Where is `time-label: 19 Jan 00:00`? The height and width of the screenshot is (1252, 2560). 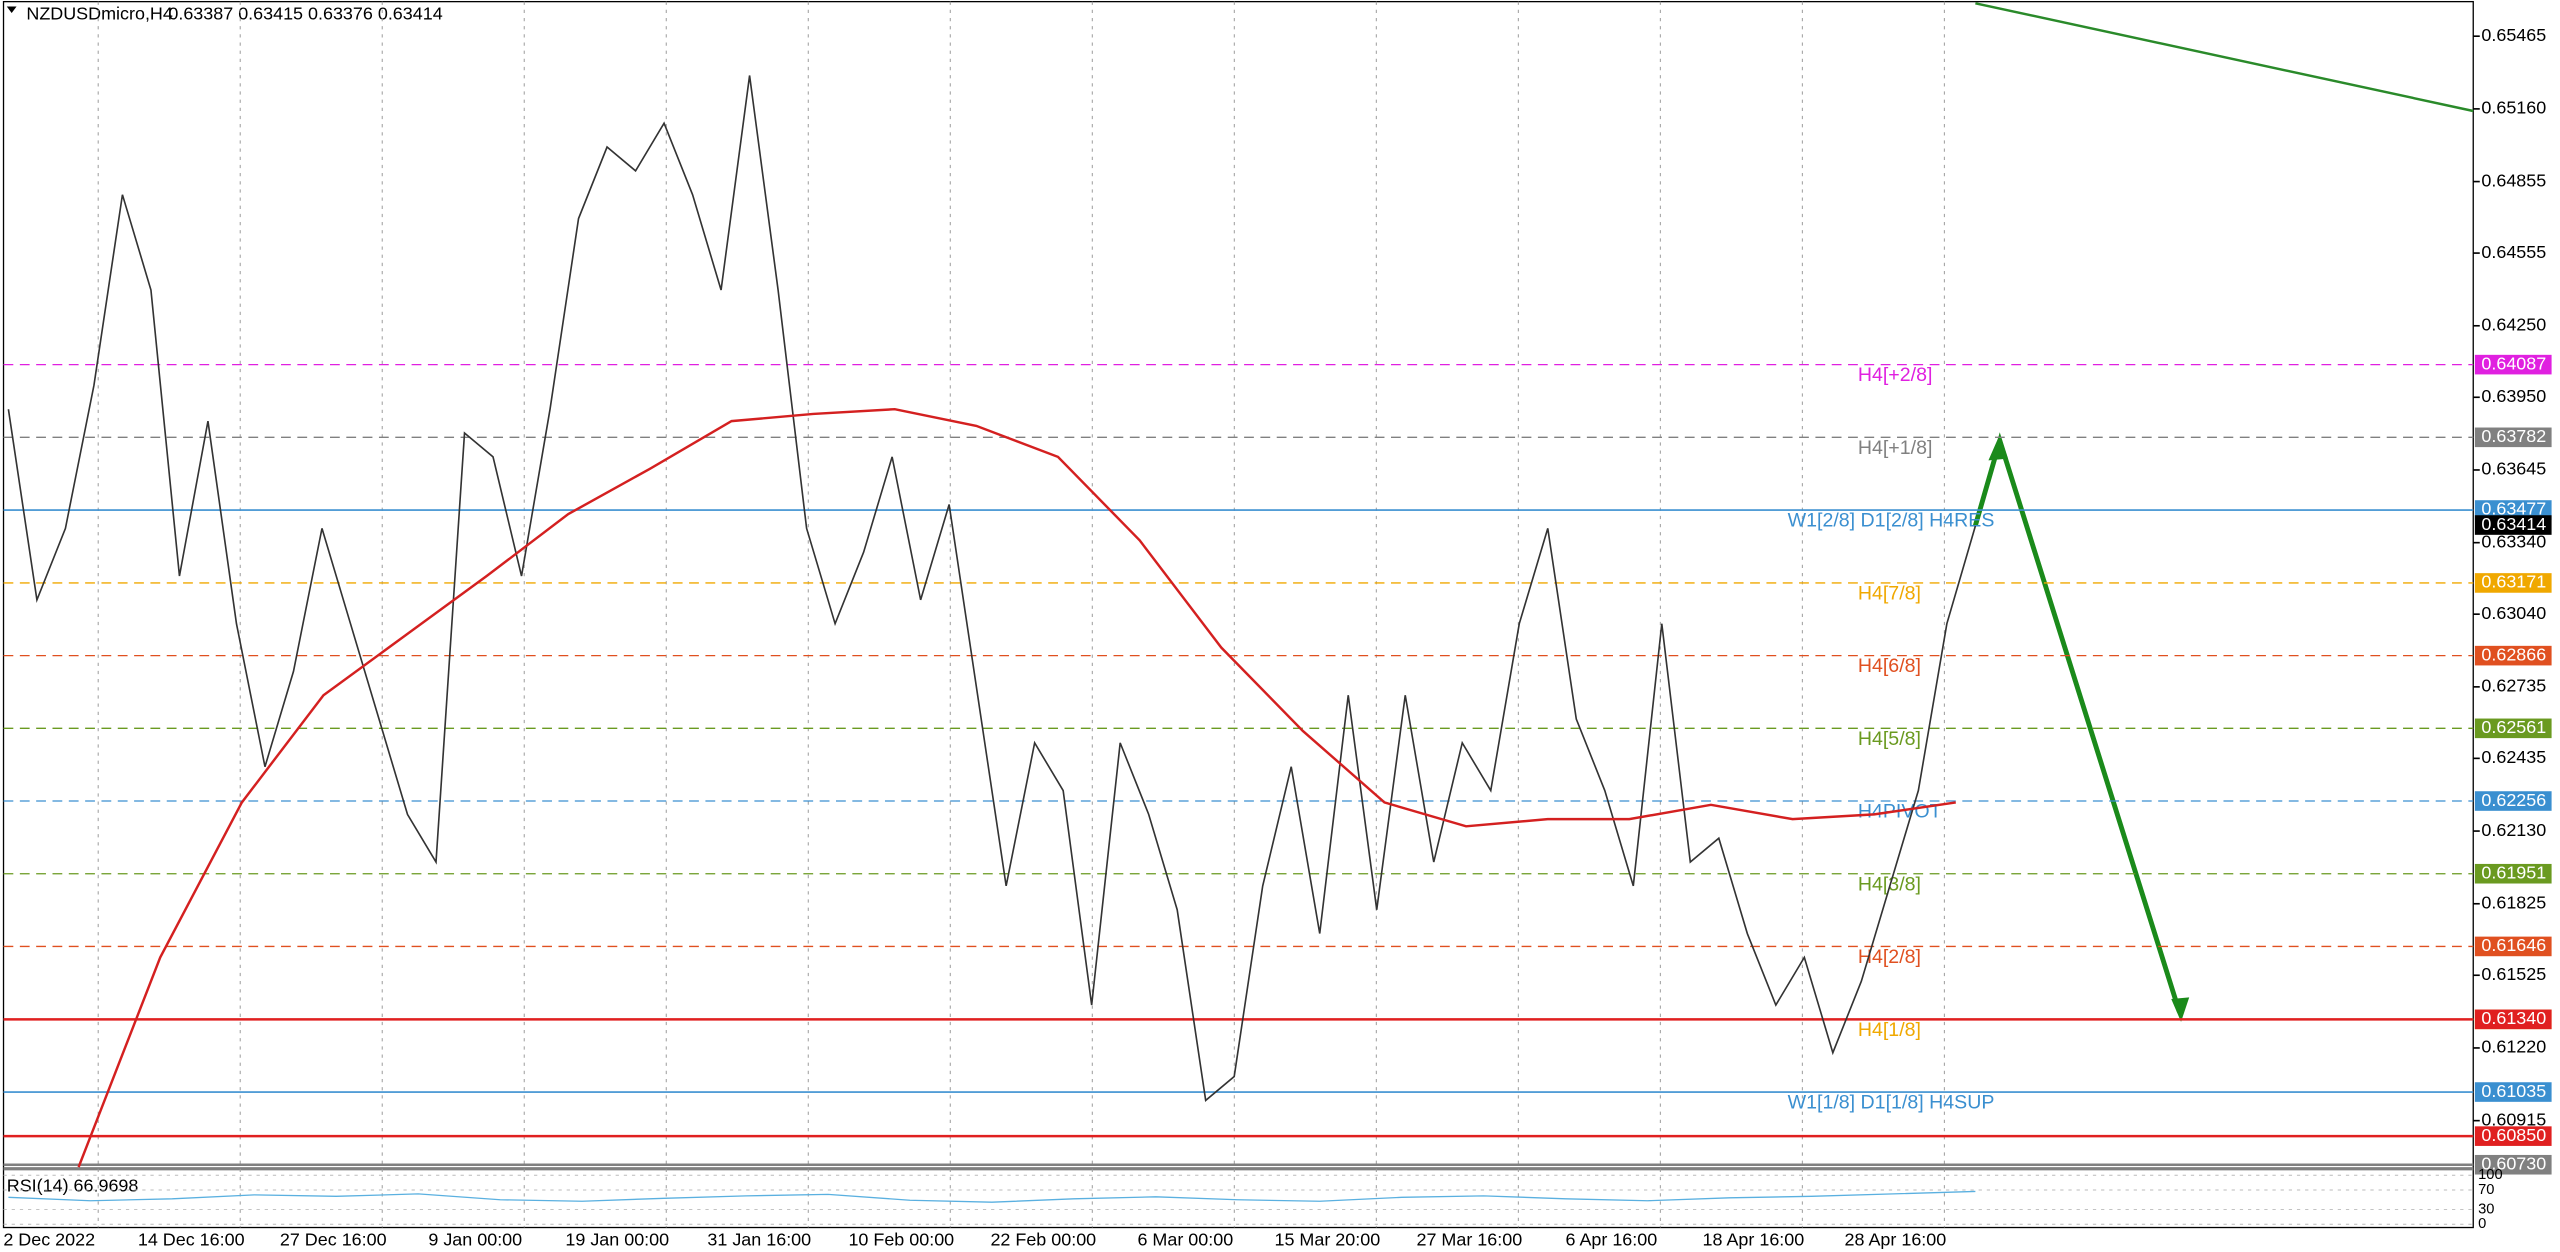
time-label: 19 Jan 00:00 is located at coordinates (617, 1239).